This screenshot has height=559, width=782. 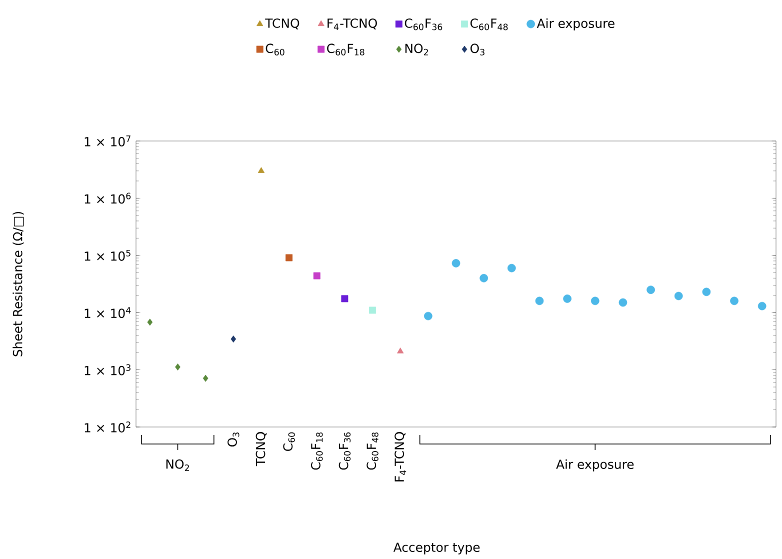 I want to click on x-tick-label: O$_{3}$, so click(x=234, y=439).